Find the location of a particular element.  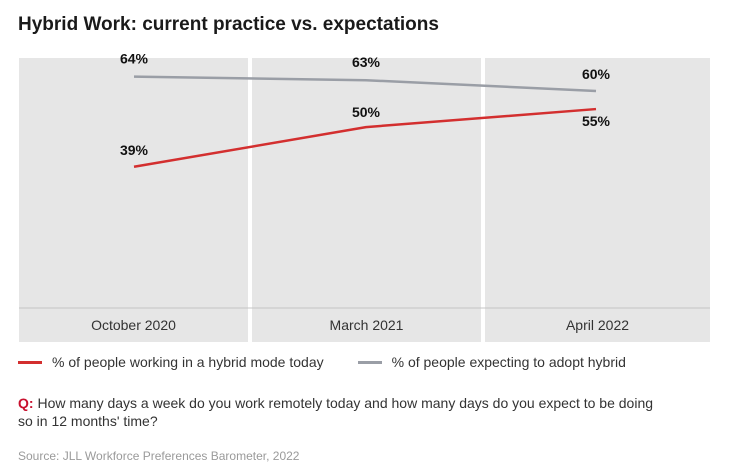

legend-item-expect-hybrid: % of people expecting to adopt hybrid is located at coordinates (491, 362).